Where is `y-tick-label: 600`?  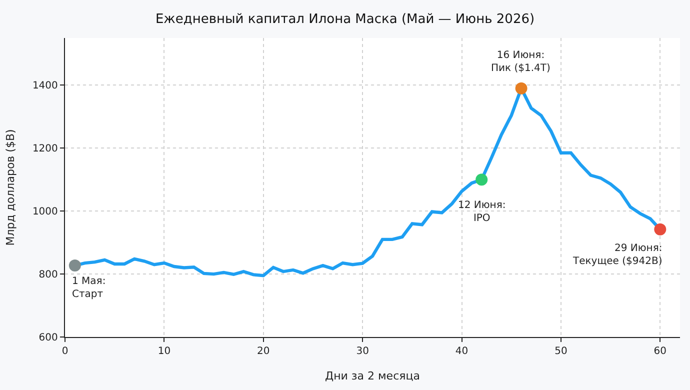
y-tick-label: 600 is located at coordinates (48, 338).